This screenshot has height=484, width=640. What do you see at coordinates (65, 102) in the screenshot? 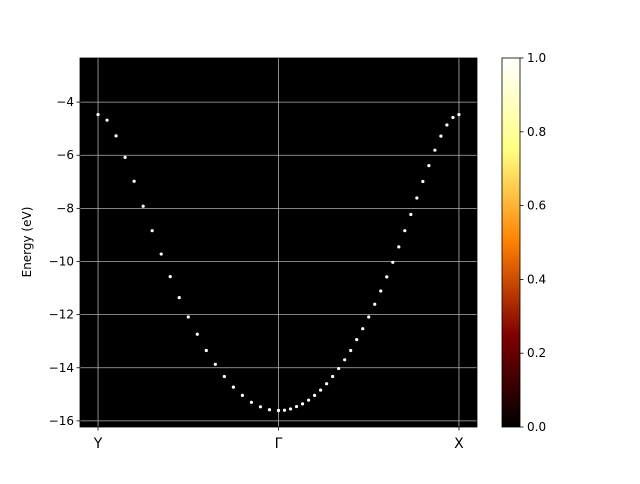
I see `y-tick-label: −4` at bounding box center [65, 102].